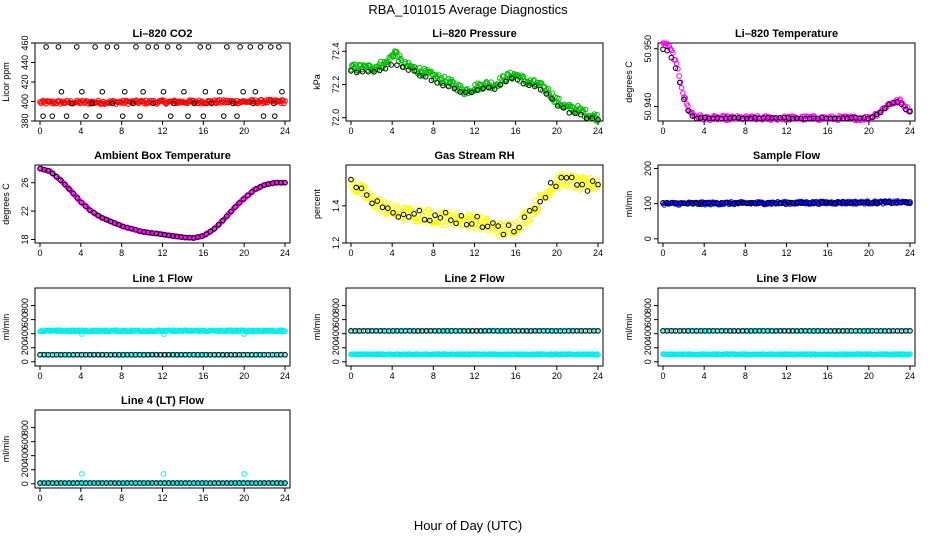  Describe the element at coordinates (203, 131) in the screenshot. I see `x-tick-label: 16` at that location.